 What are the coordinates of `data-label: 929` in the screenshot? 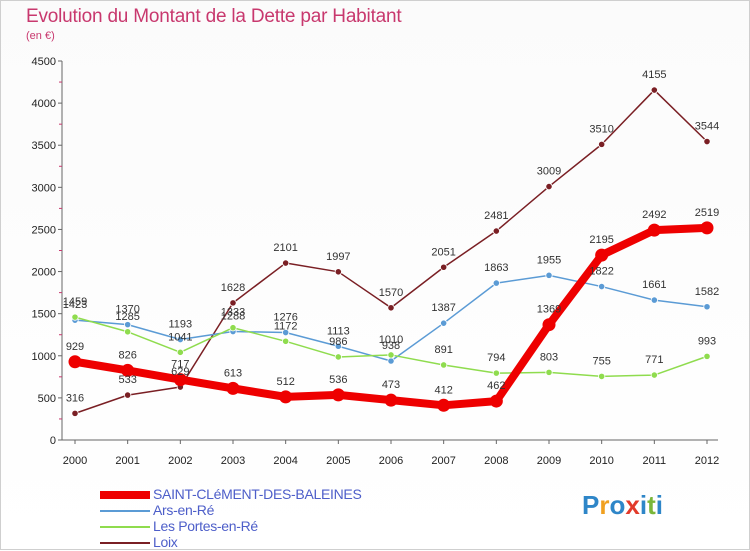 It's located at (75, 347).